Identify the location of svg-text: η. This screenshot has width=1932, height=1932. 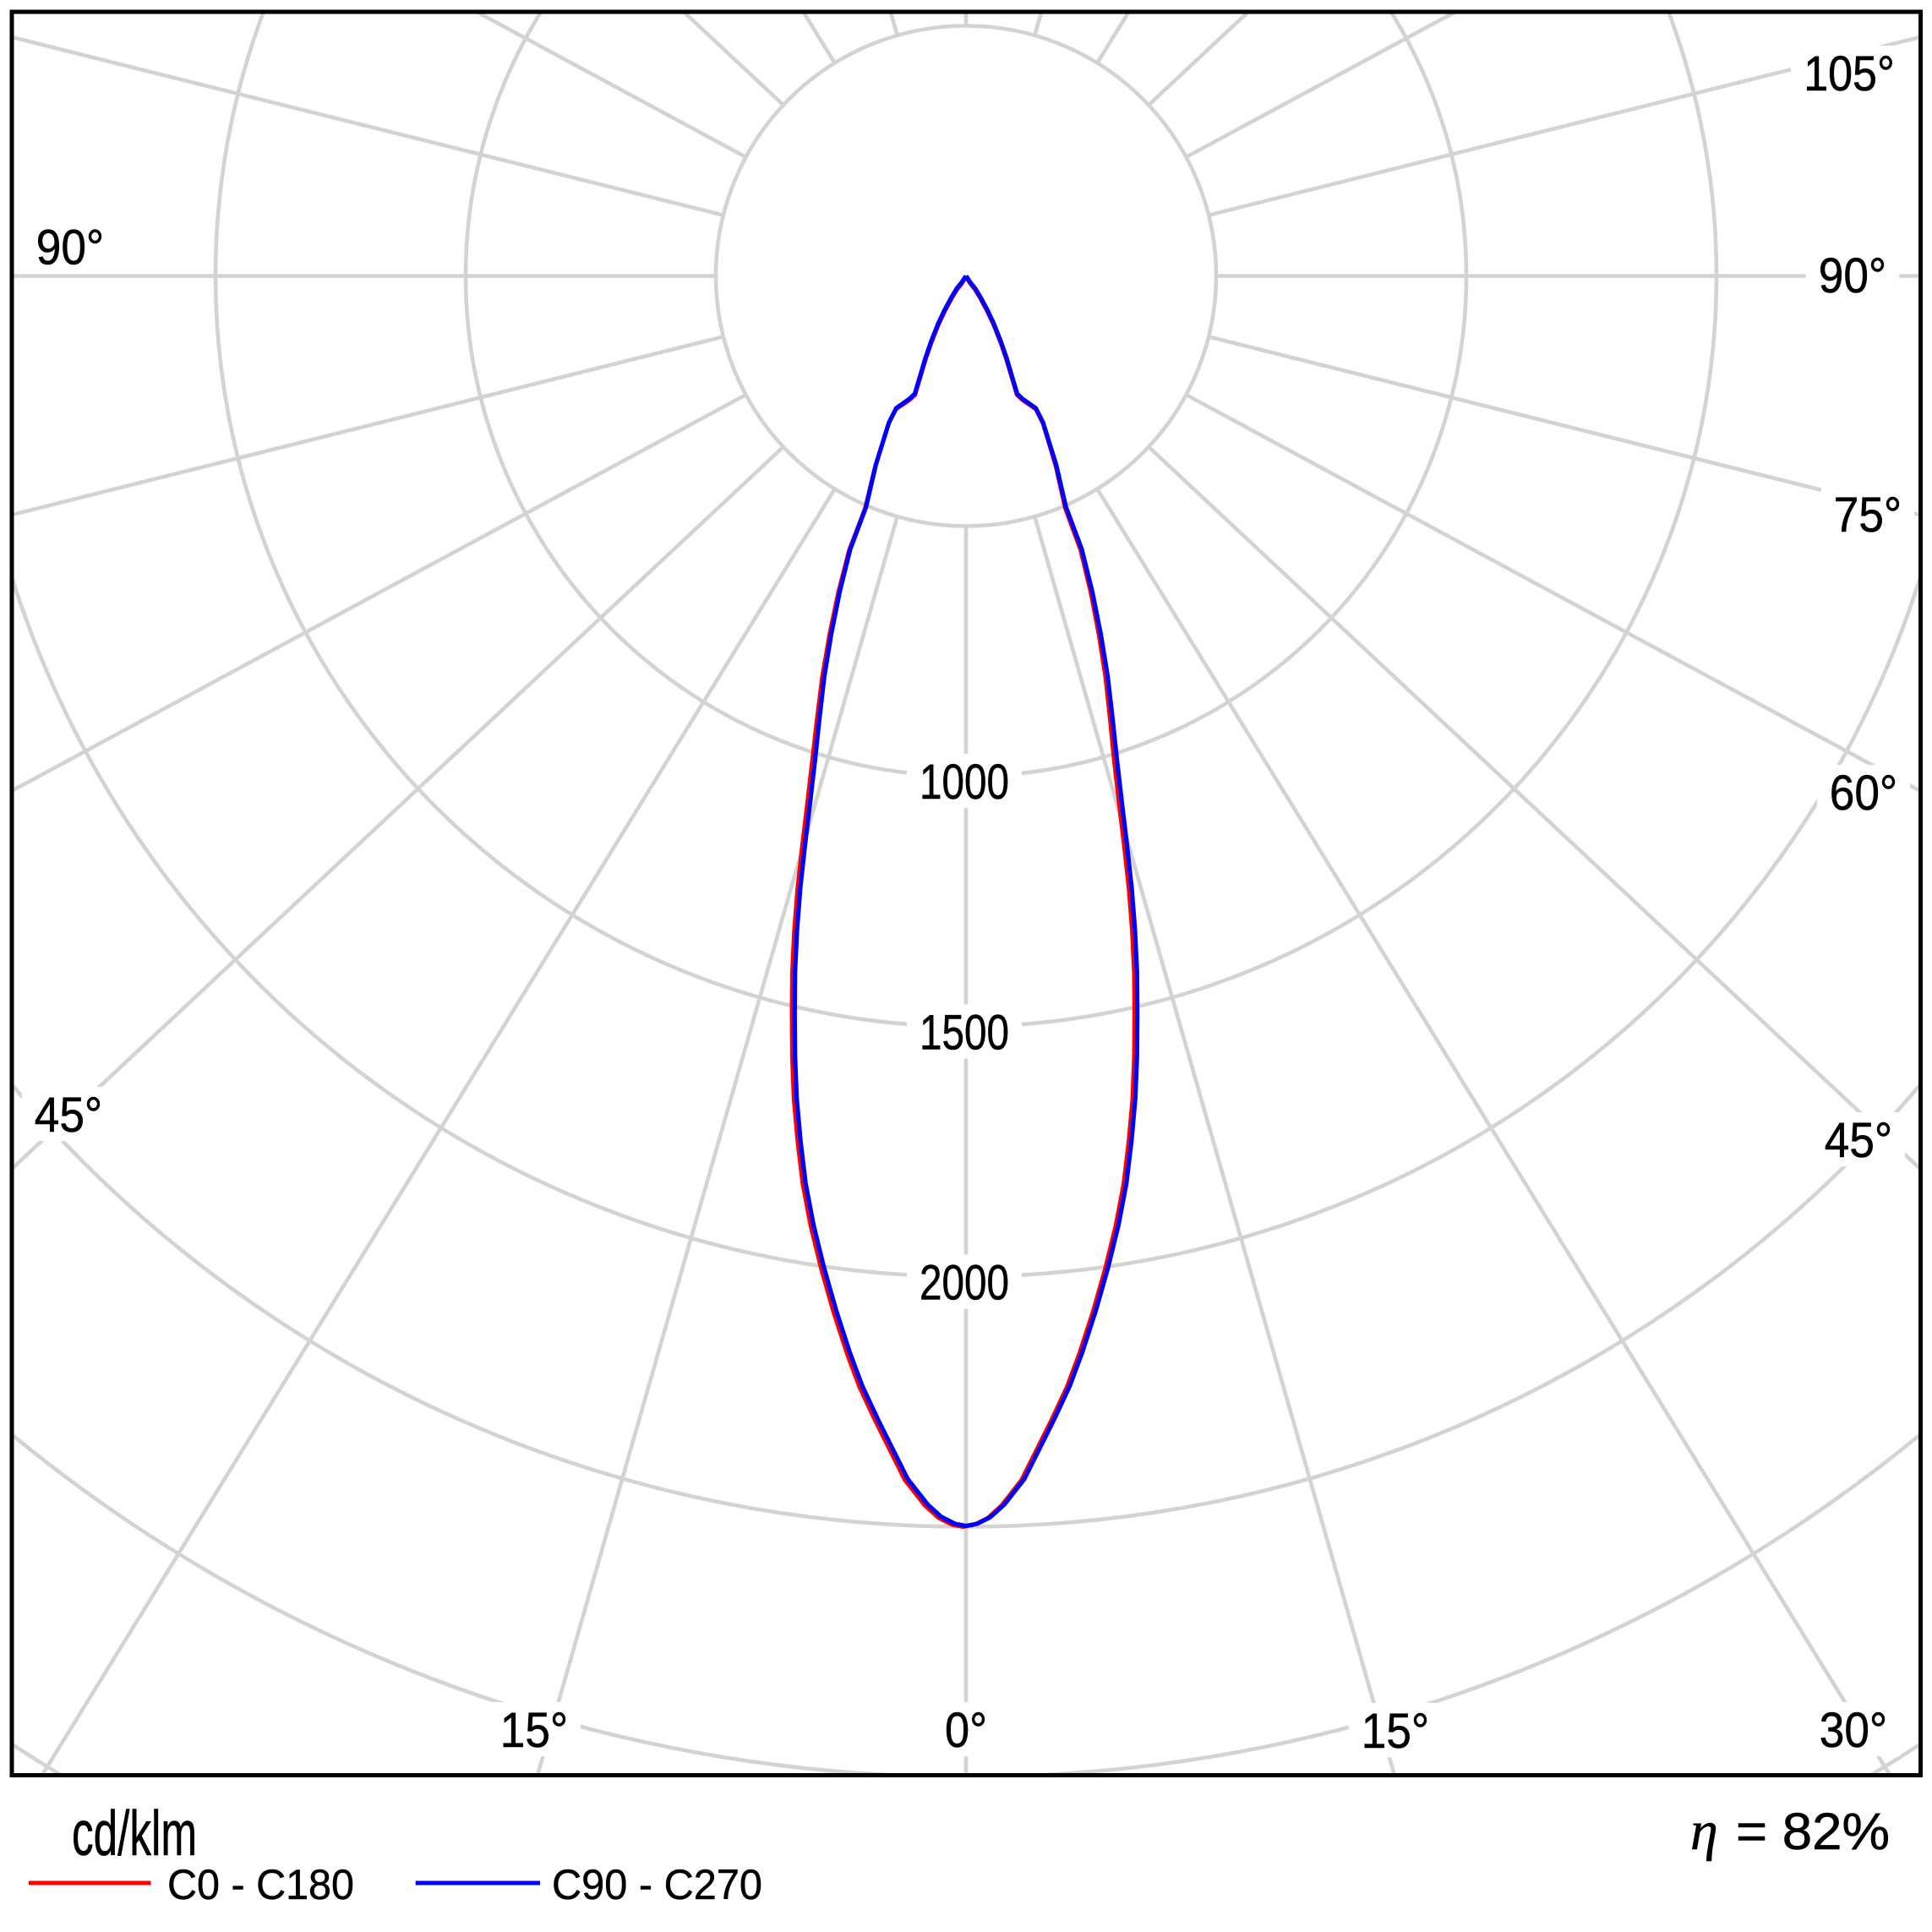
(1704, 1831).